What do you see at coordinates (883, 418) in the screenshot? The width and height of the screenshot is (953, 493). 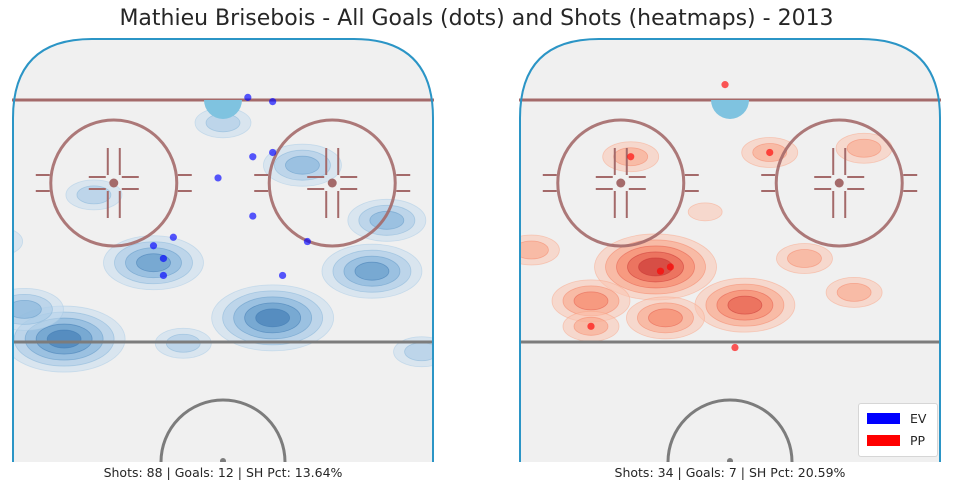 I see `legend-swatch-ev` at bounding box center [883, 418].